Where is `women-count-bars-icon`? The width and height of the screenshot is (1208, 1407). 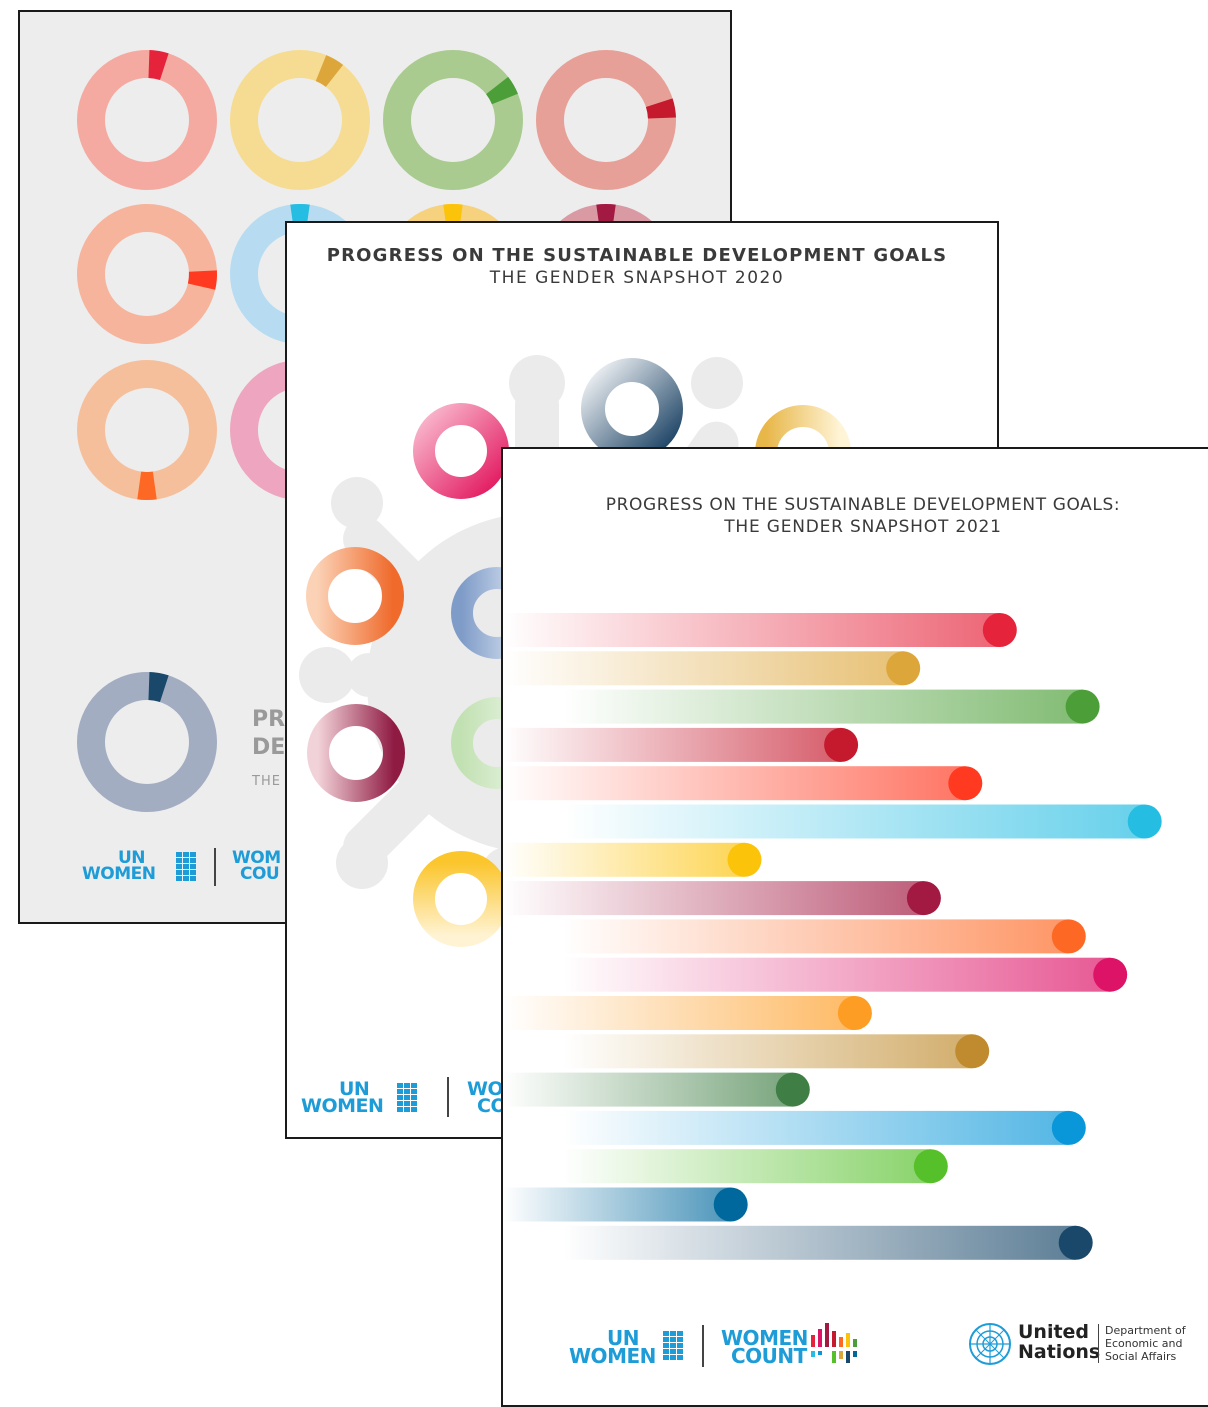
women-count-bars-icon is located at coordinates (834, 1343).